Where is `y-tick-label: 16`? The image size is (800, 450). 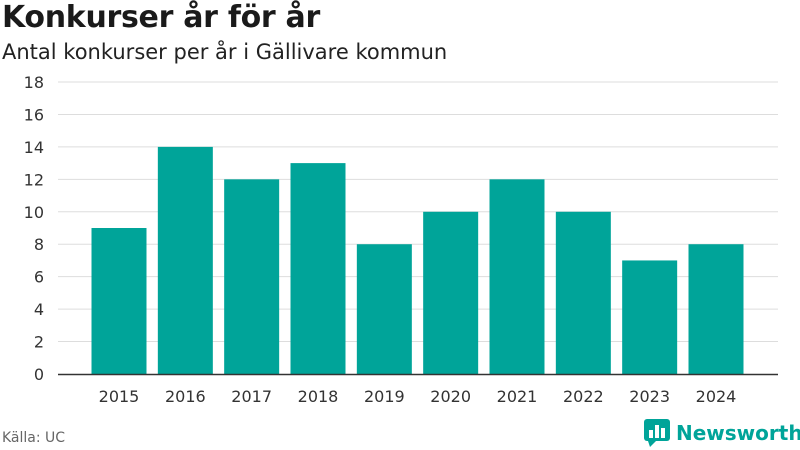 y-tick-label: 16 is located at coordinates (34, 114).